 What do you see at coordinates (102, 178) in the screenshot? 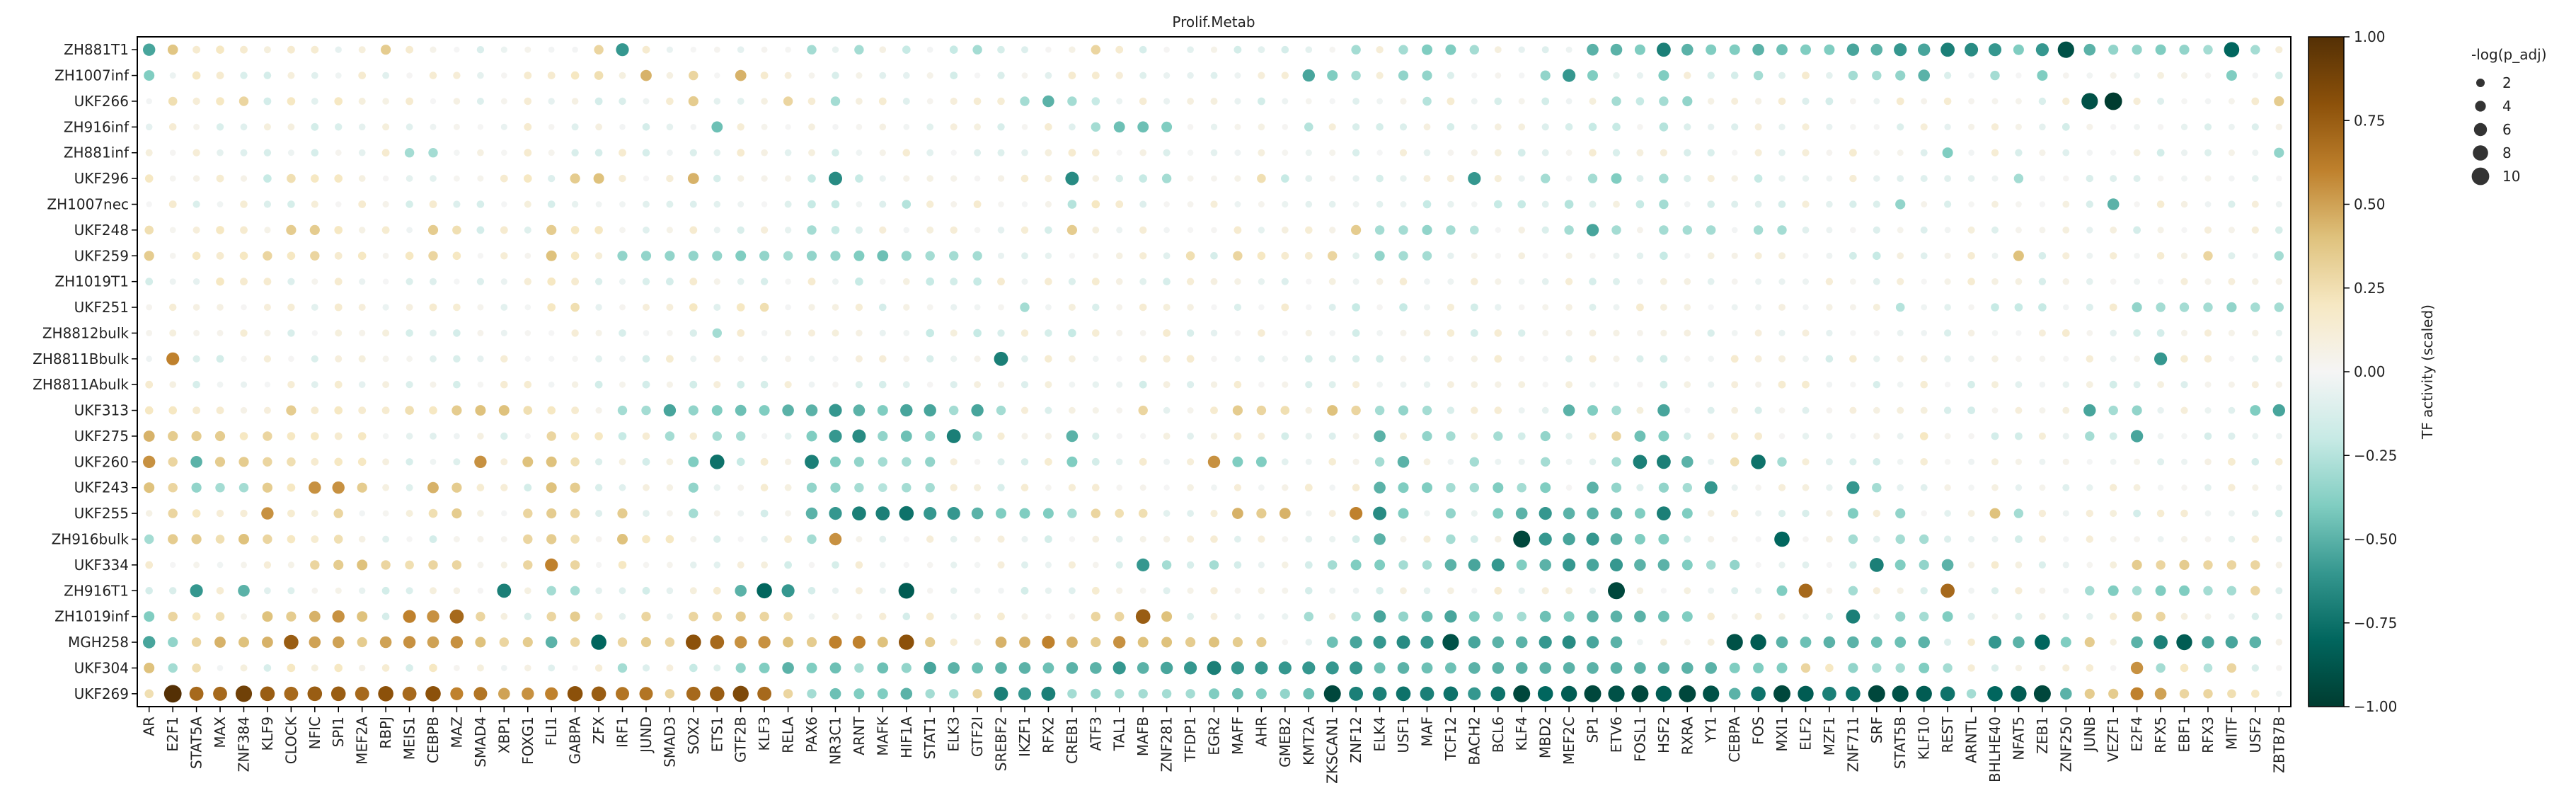
I see `row-label: UKF296` at bounding box center [102, 178].